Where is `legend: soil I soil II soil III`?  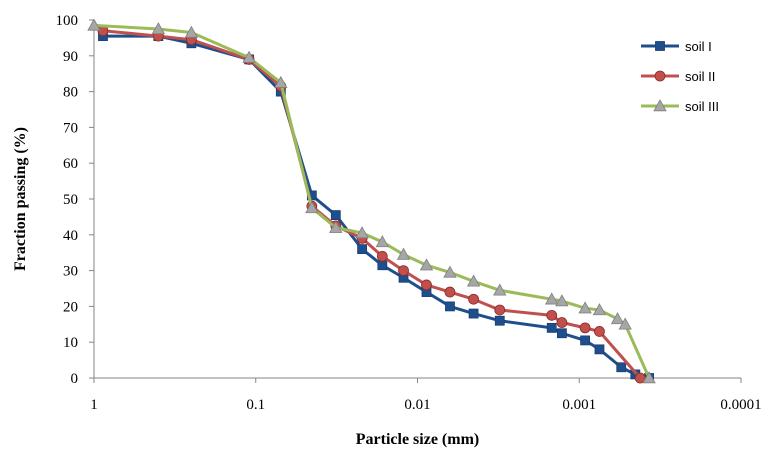 legend: soil I soil II soil III is located at coordinates (680, 76).